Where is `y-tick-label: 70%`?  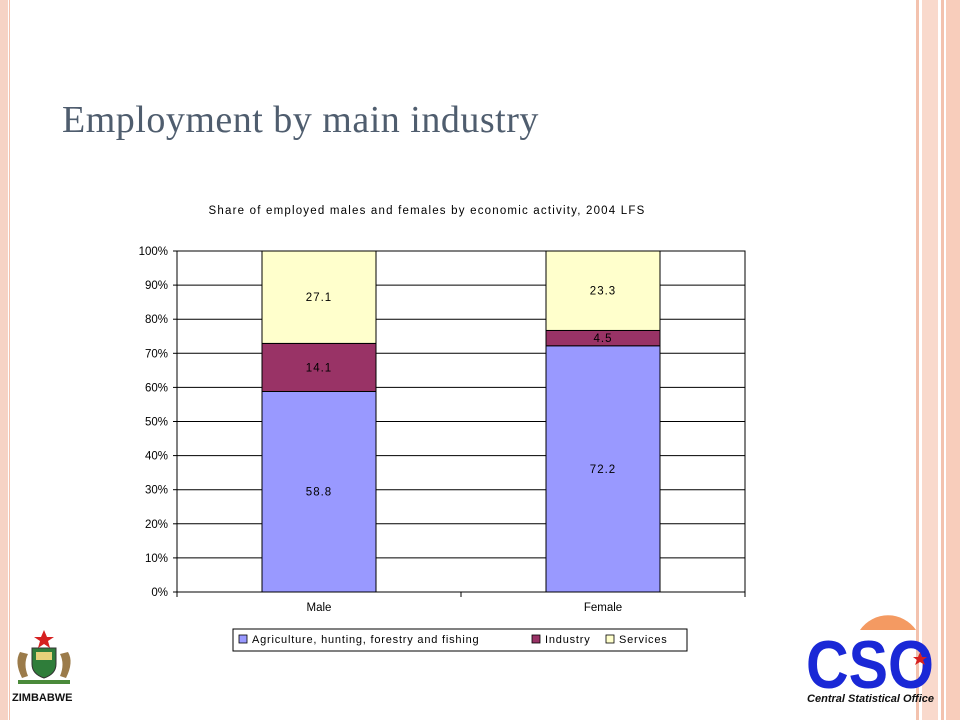
y-tick-label: 70% is located at coordinates (156, 354).